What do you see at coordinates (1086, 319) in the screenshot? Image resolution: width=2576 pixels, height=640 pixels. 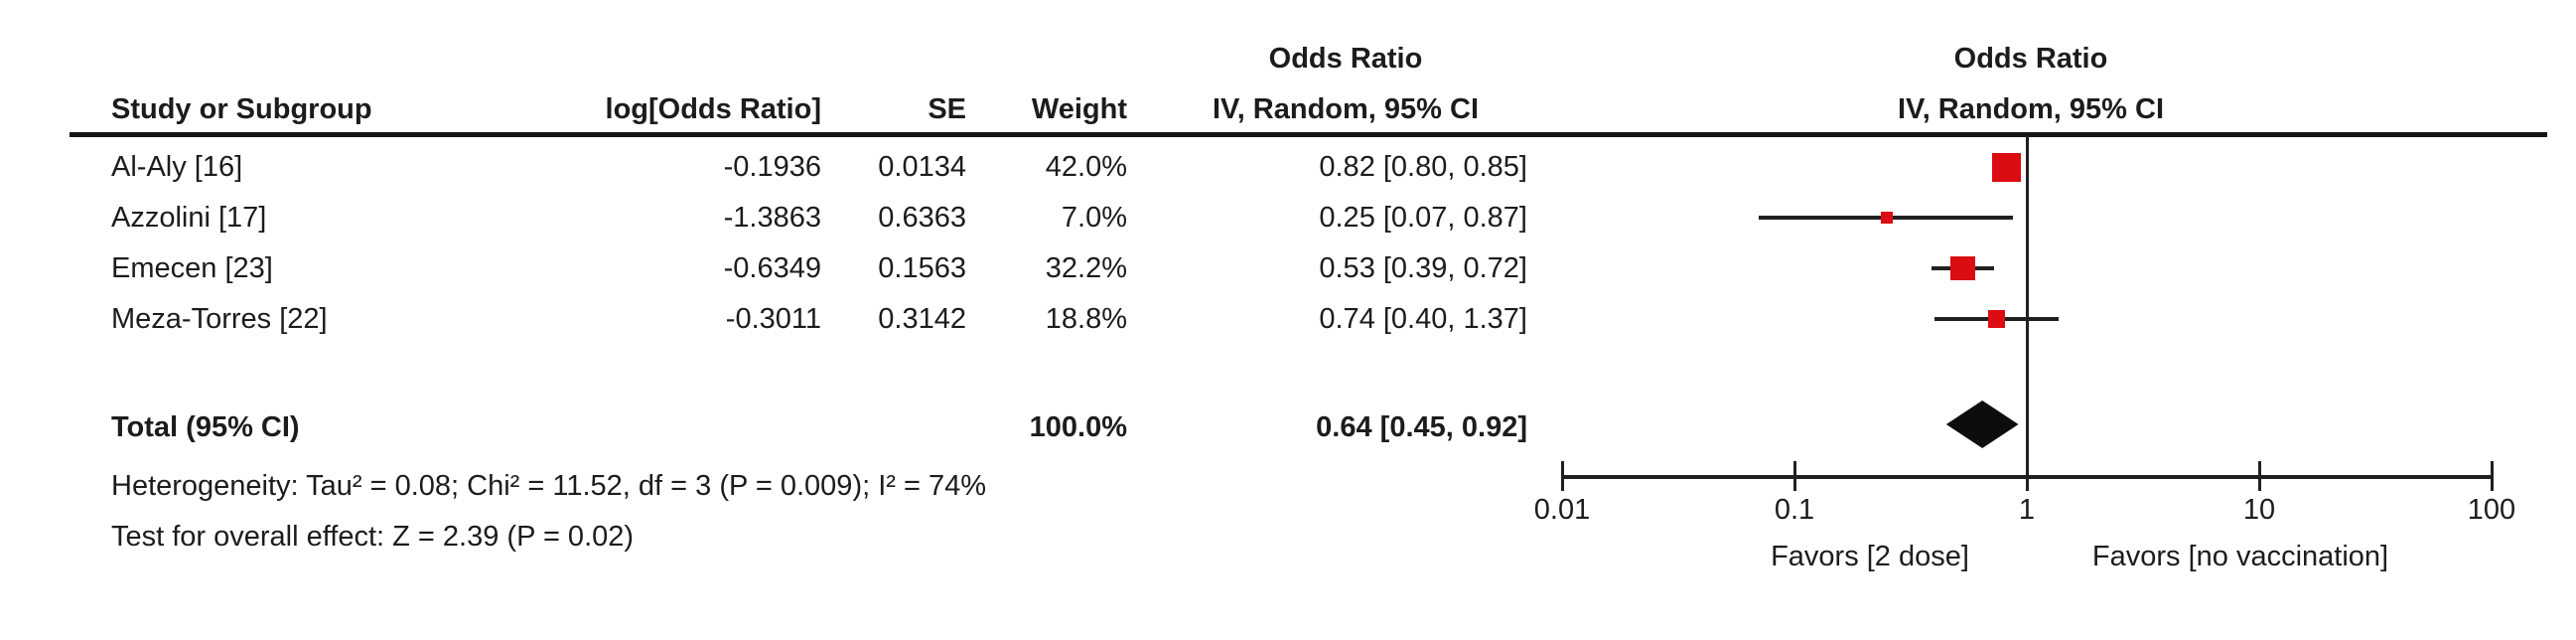 I see `study-weight: 18.8%` at bounding box center [1086, 319].